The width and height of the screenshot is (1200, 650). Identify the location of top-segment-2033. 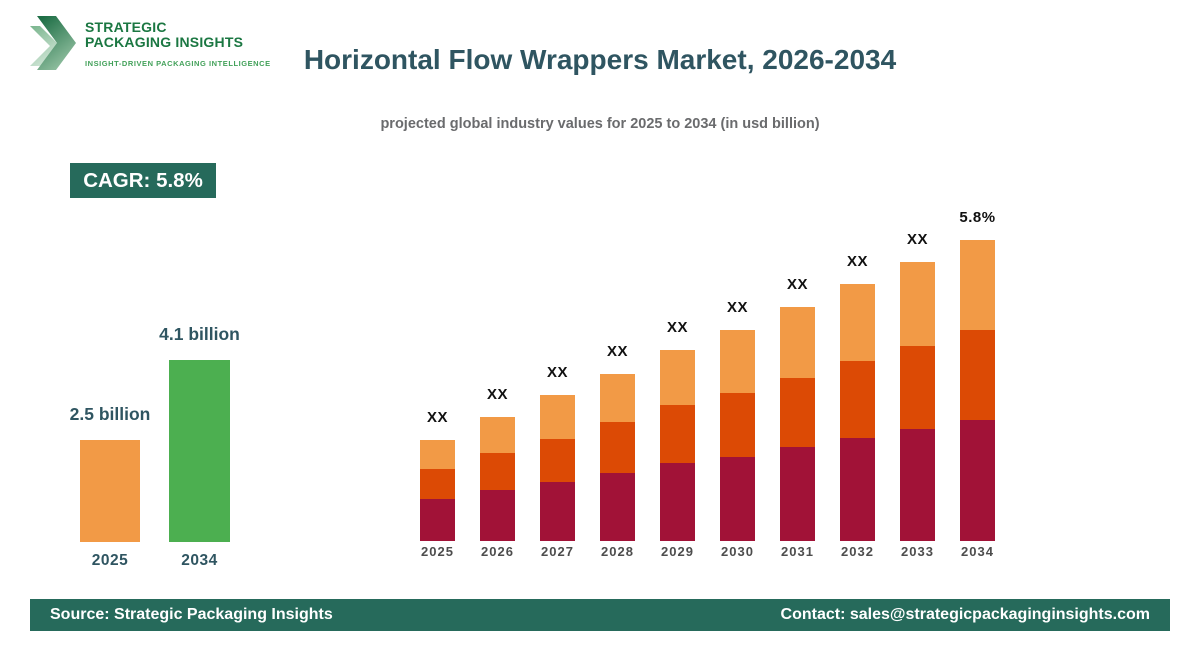
(917, 304).